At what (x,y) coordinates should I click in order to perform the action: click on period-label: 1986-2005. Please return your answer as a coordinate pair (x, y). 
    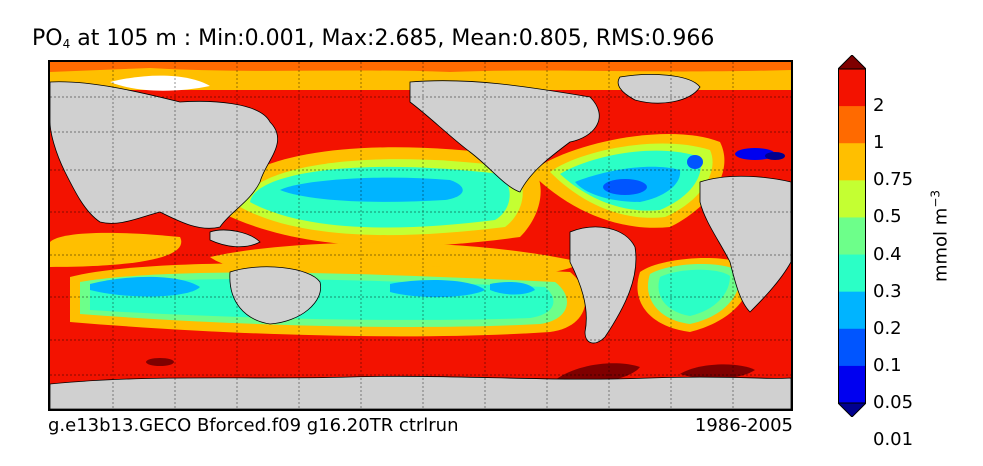
    Looking at the image, I should click on (743, 425).